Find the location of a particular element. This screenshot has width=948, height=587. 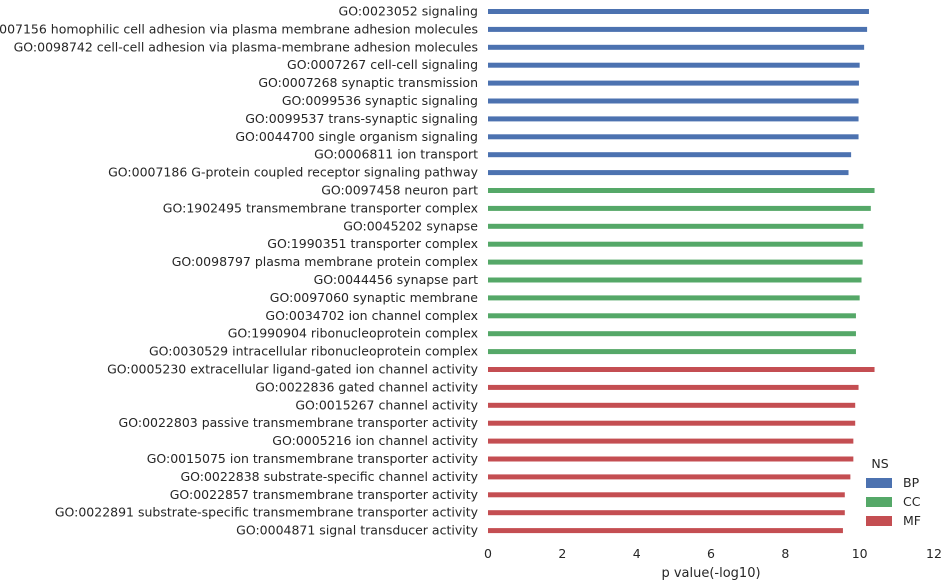

x-tick-label: 4 is located at coordinates (637, 553).